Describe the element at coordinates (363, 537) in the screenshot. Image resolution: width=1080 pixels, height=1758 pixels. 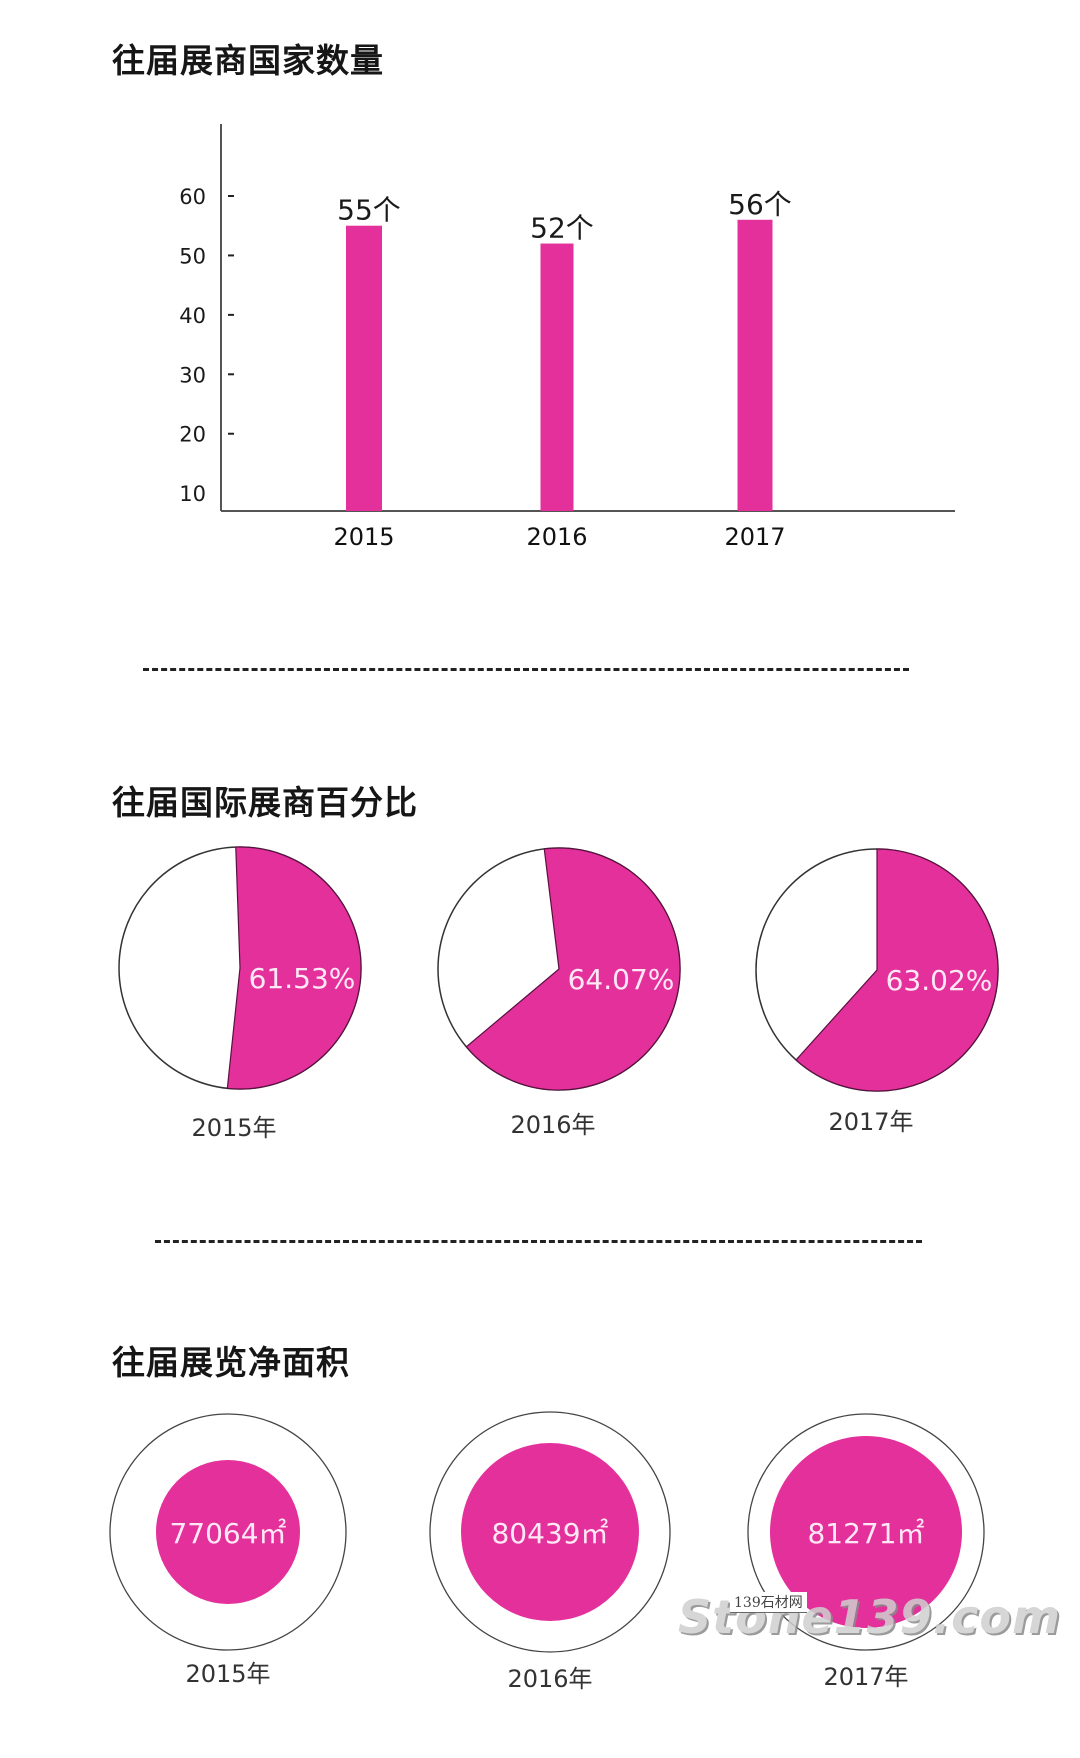
I see `x-tick-label: 2015` at that location.